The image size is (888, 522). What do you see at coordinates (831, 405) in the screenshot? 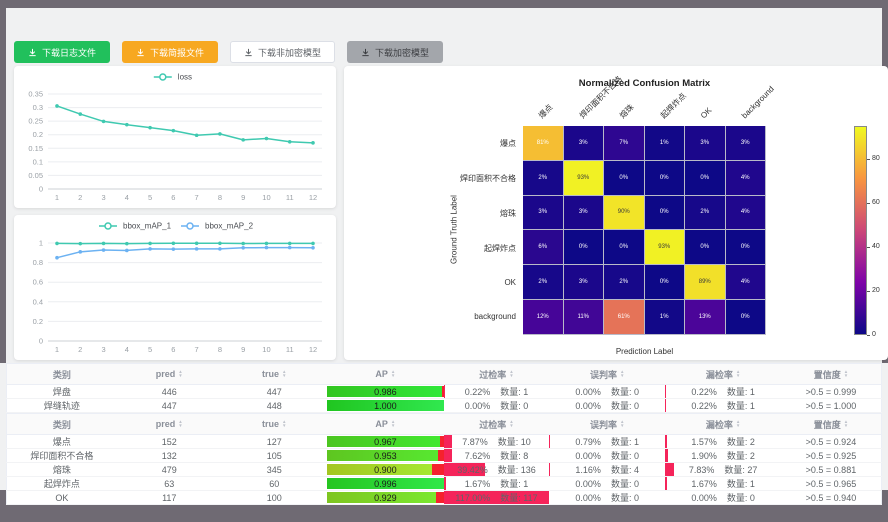
I see `cell-confidence: >0.5 = 1.000` at bounding box center [831, 405].